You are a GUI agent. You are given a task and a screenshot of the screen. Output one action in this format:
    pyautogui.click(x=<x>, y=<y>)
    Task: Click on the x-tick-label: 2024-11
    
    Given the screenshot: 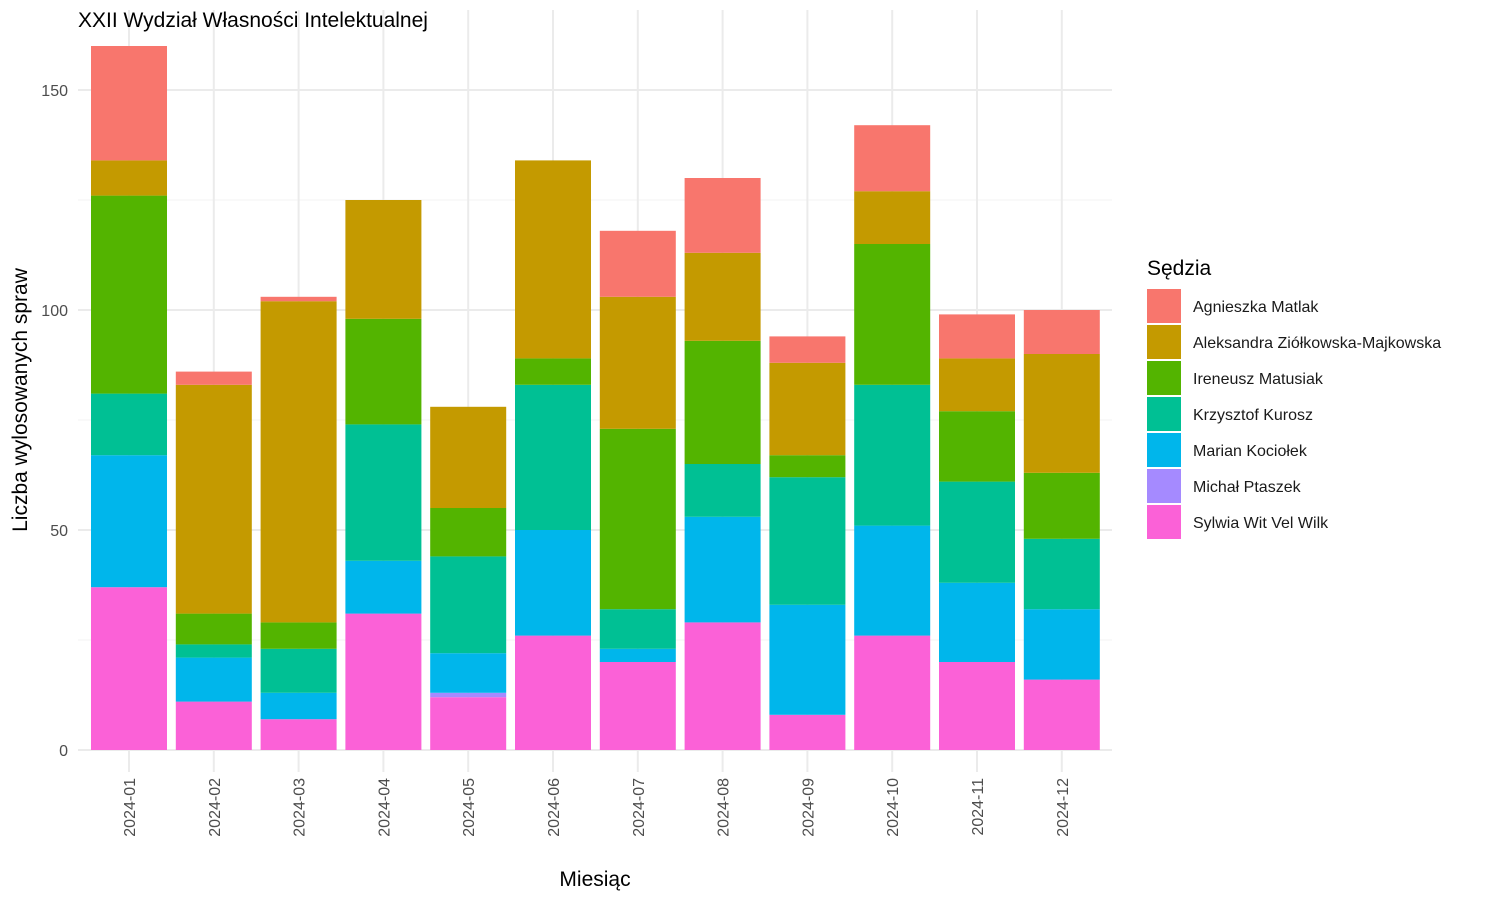 What is the action you would take?
    pyautogui.click(x=978, y=807)
    